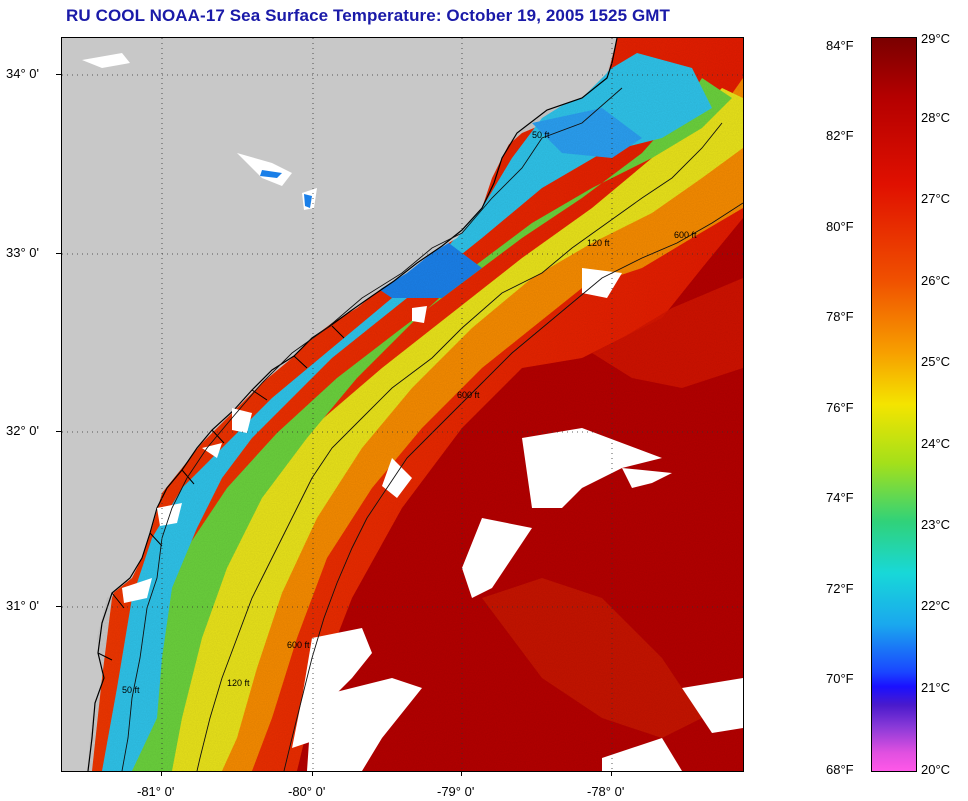 Image resolution: width=968 pixels, height=801 pixels. I want to click on f-label: 70°F, so click(840, 678).